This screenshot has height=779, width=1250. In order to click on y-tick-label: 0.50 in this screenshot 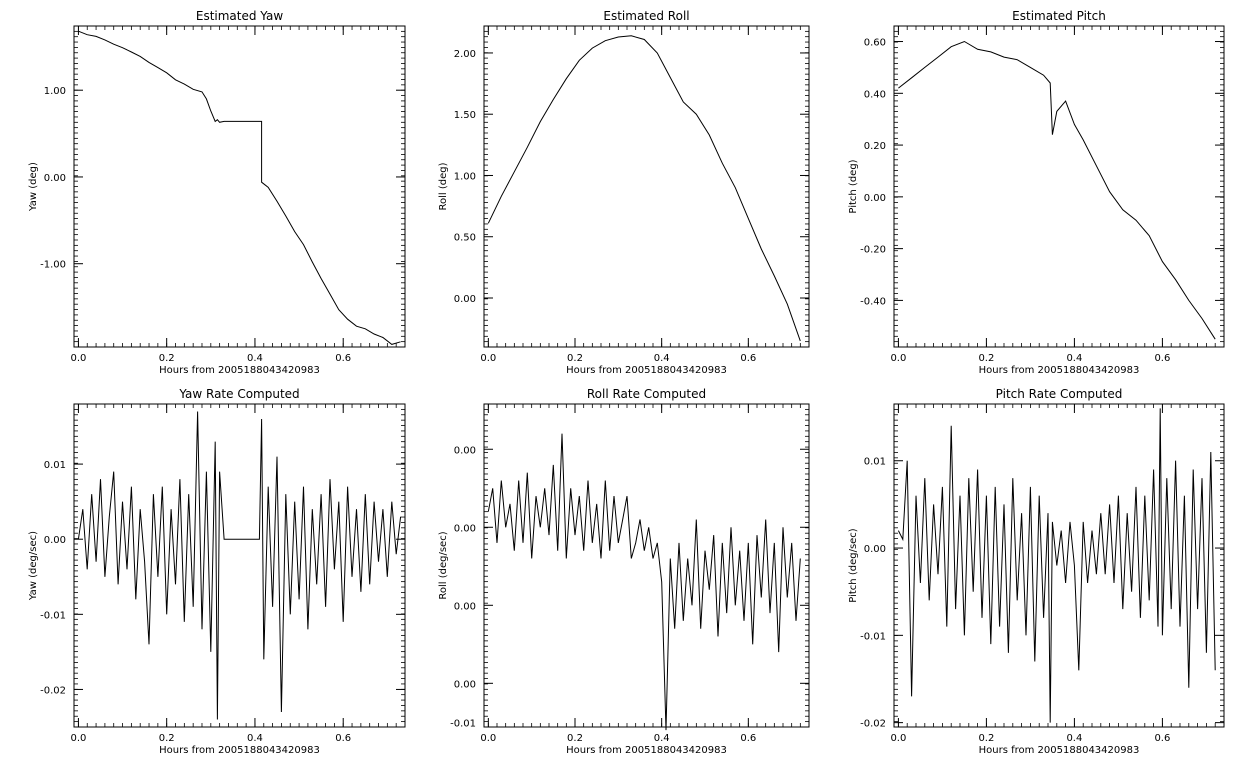, I will do `click(465, 238)`.